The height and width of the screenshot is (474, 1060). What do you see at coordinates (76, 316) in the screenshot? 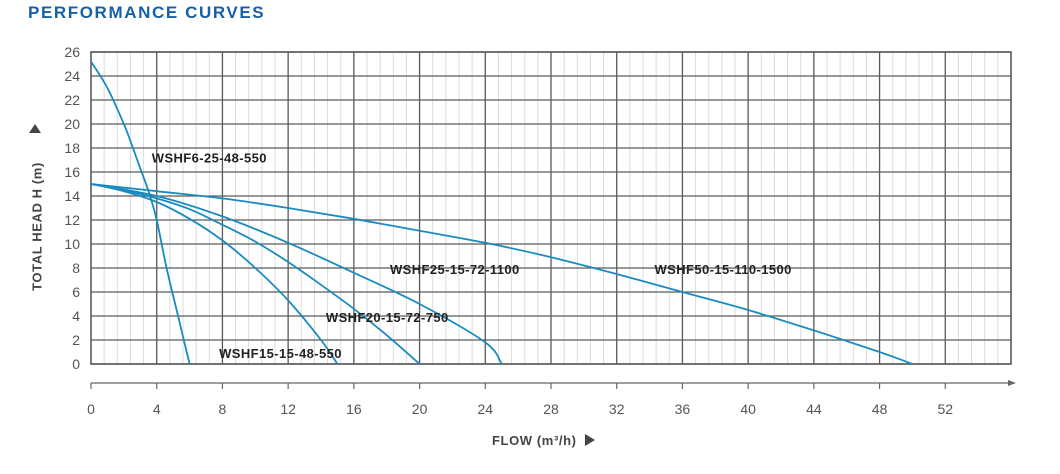
I see `y-tick-label: 4` at bounding box center [76, 316].